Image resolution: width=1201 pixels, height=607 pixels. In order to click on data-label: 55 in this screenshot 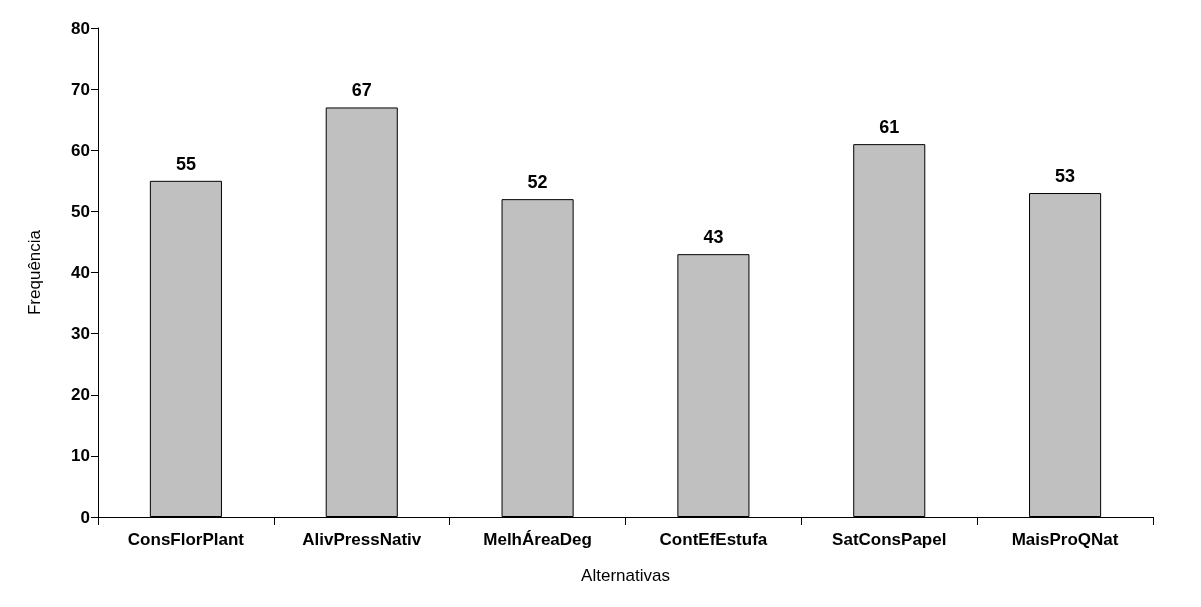, I will do `click(185, 163)`.